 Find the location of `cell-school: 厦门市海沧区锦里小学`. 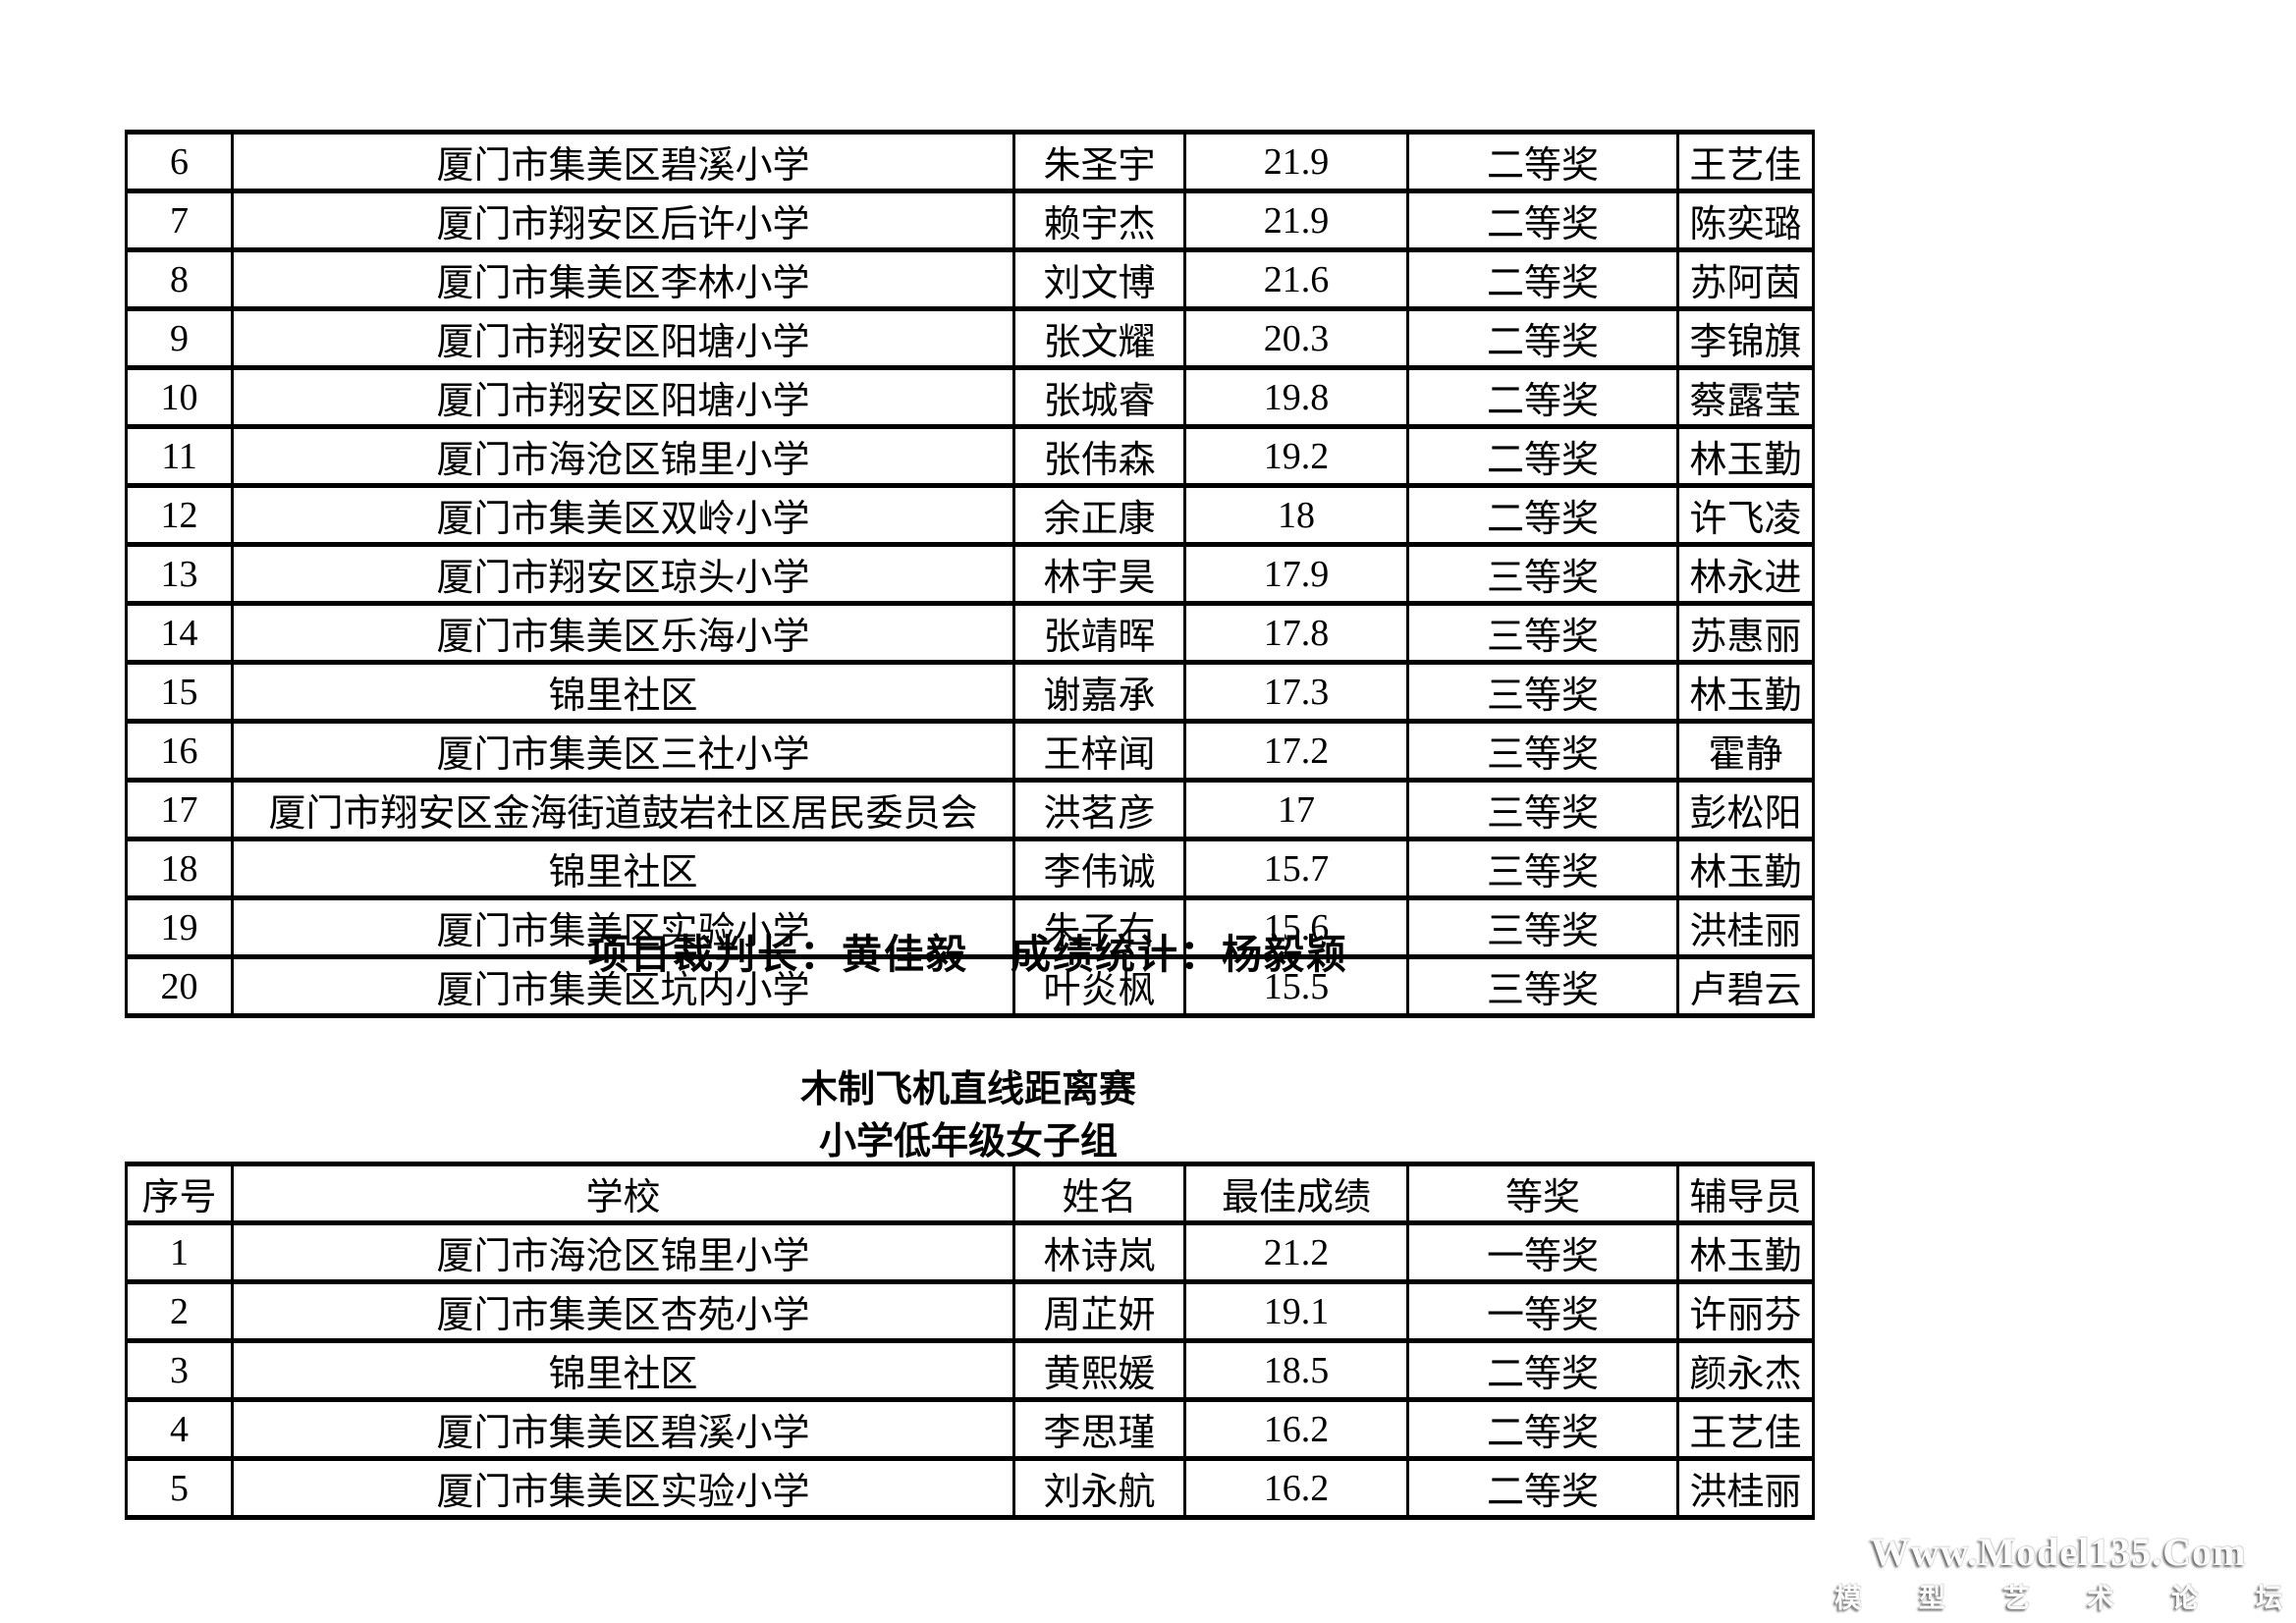

cell-school: 厦门市海沧区锦里小学 is located at coordinates (623, 1252).